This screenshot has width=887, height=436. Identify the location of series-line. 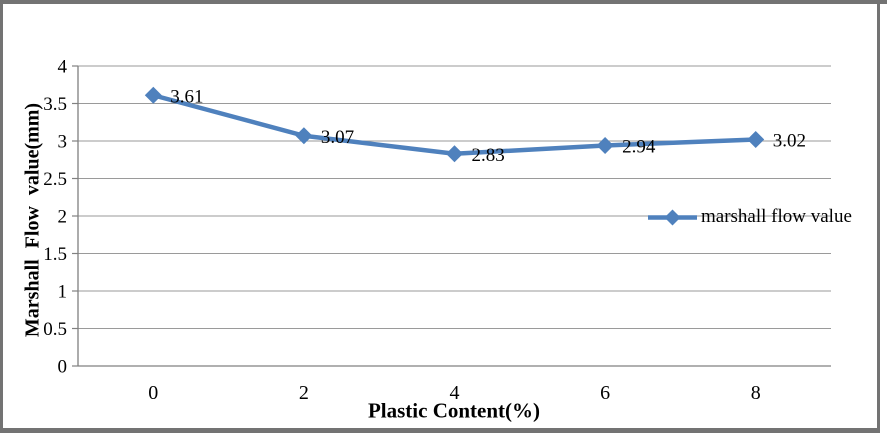
(454, 124).